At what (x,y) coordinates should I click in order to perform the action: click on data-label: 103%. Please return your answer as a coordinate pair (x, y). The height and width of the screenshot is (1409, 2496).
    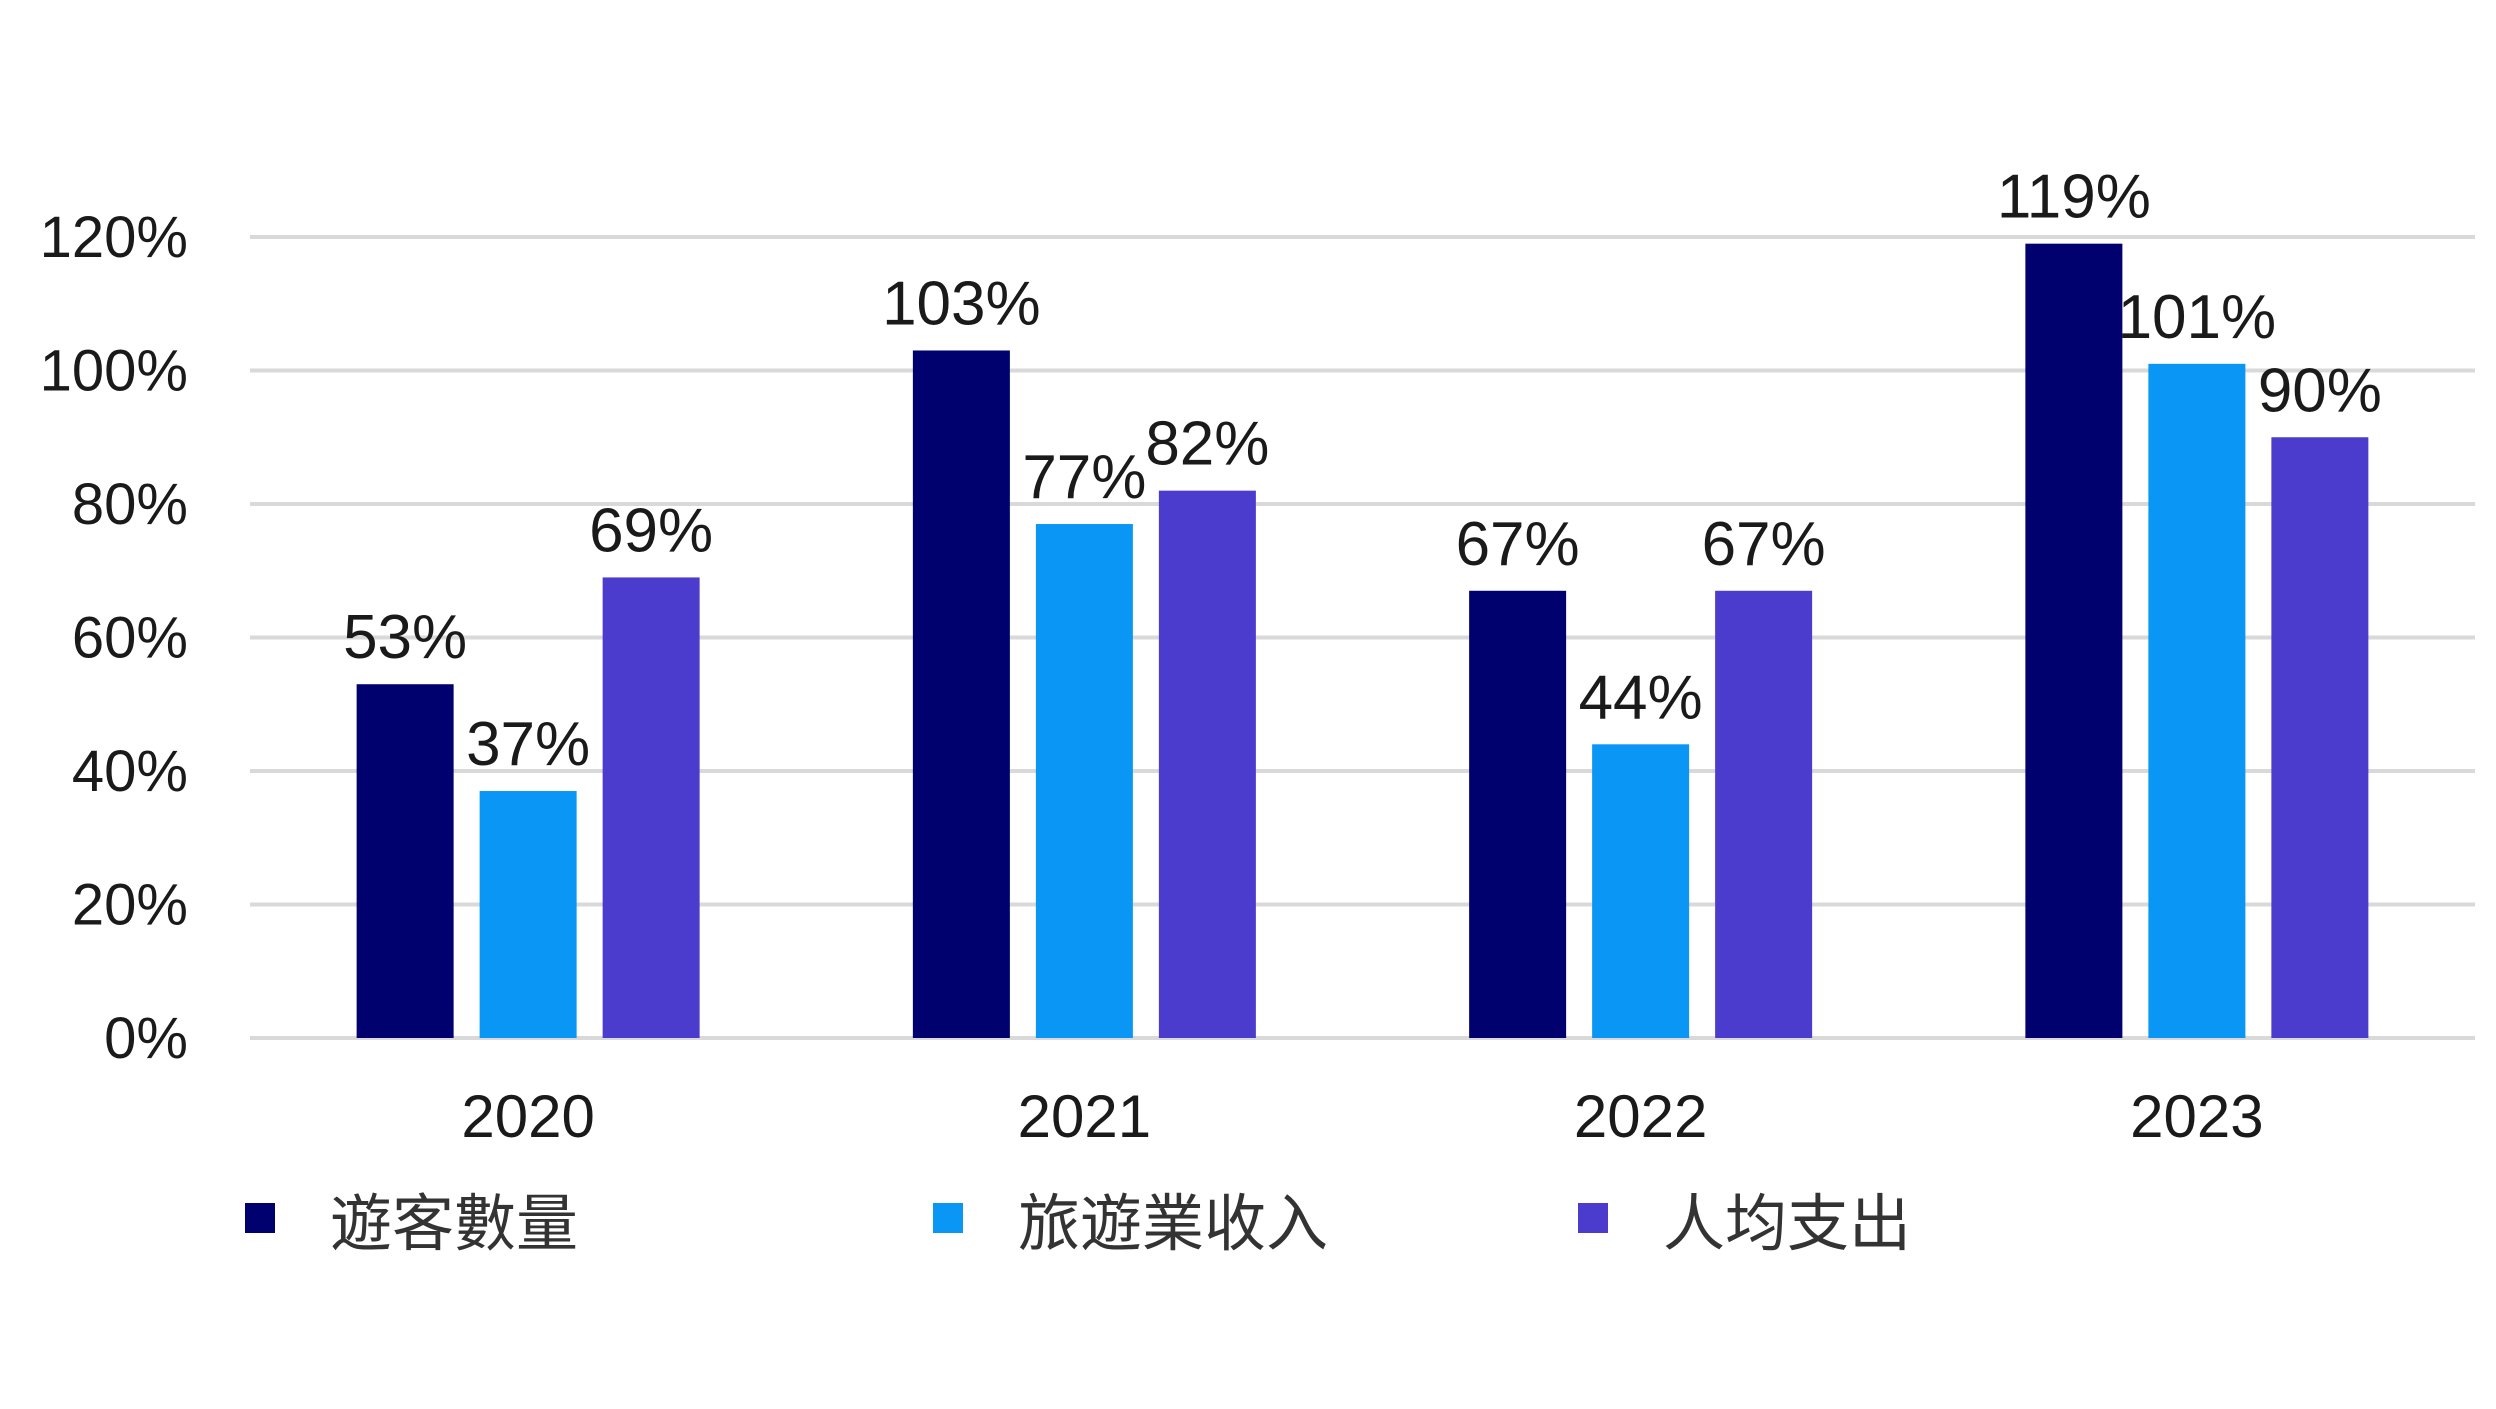
    Looking at the image, I should click on (961, 303).